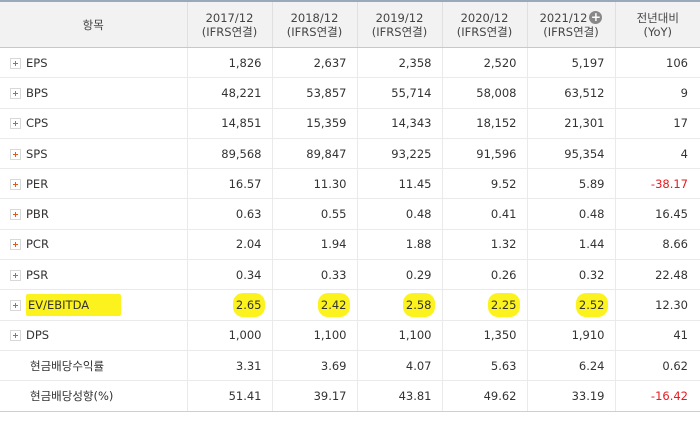 This screenshot has height=424, width=700. I want to click on row-label: 현금배당성향(%), so click(93, 396).